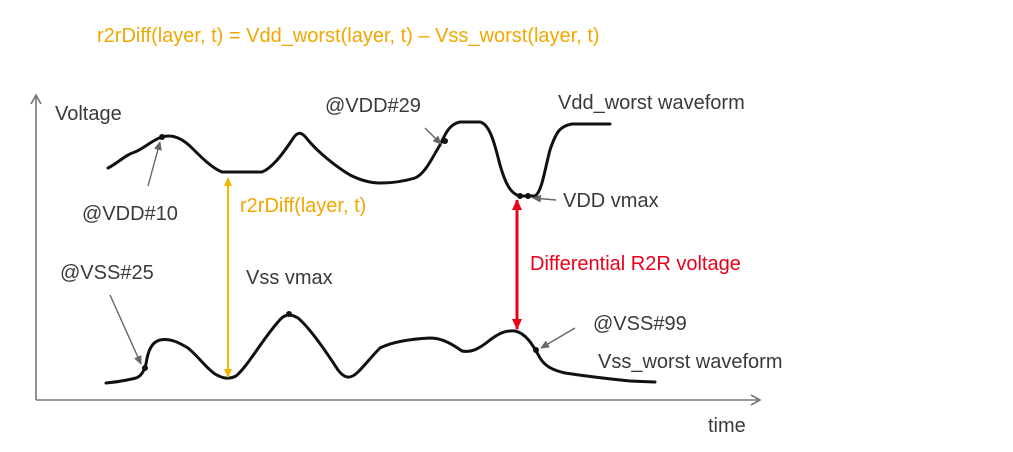  What do you see at coordinates (162, 137) in the screenshot?
I see `vdd10-point` at bounding box center [162, 137].